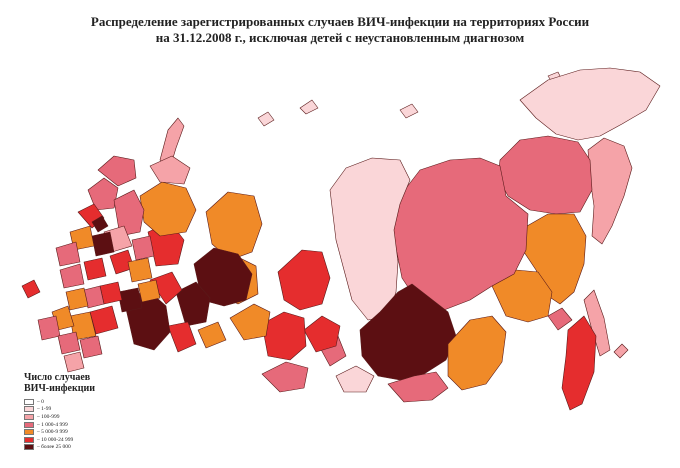 This screenshot has width=680, height=468. What do you see at coordinates (84, 432) in the screenshot?
I see `legend-item: – 5 000-9 999` at bounding box center [84, 432].